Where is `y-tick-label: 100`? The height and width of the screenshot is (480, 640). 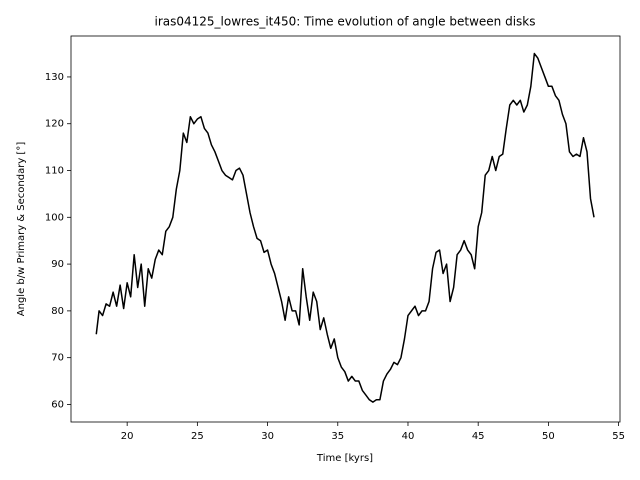 y-tick-label: 100 is located at coordinates (54, 217).